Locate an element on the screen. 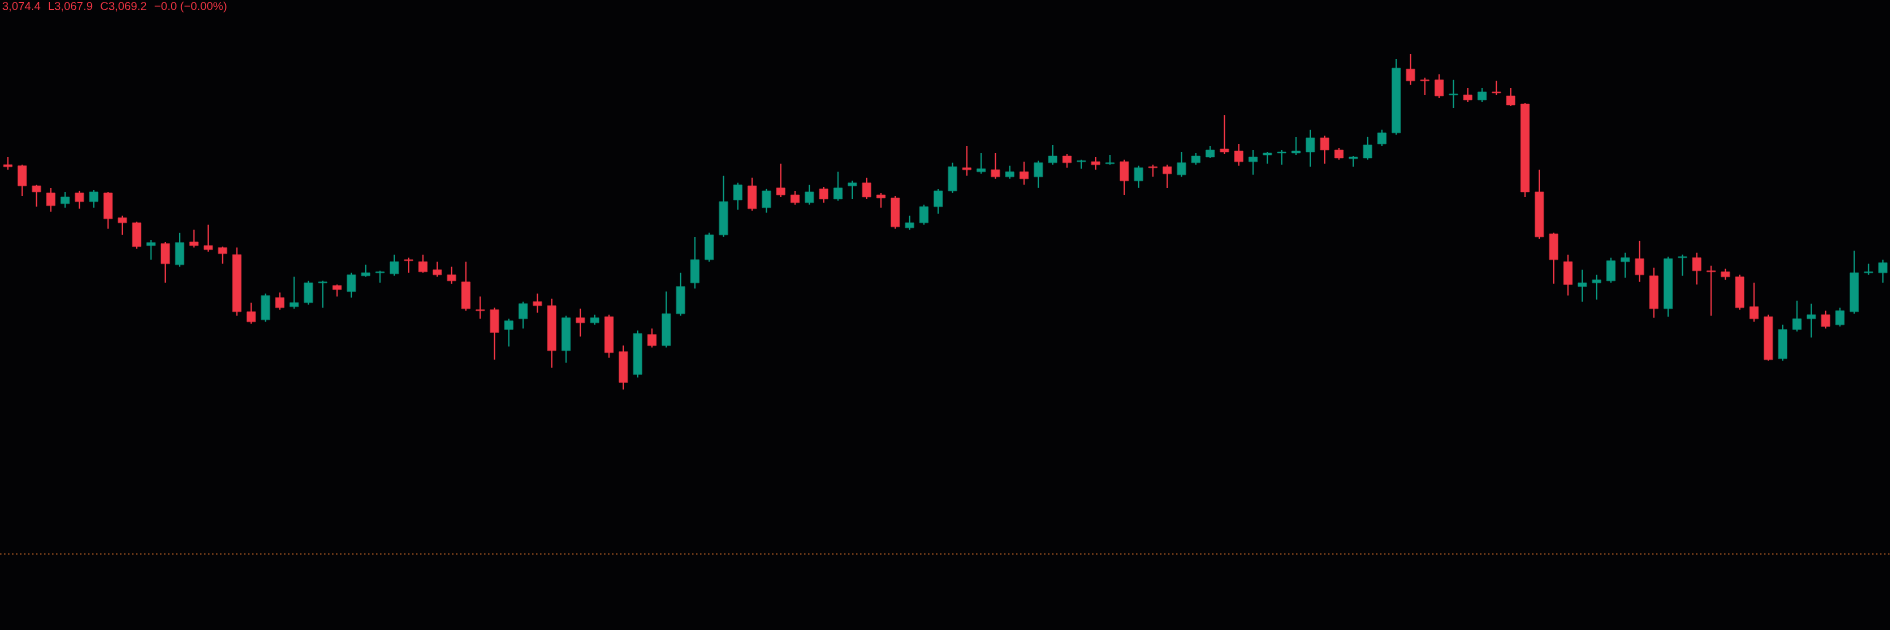  text: 3,074.4 is located at coordinates (21, 6).